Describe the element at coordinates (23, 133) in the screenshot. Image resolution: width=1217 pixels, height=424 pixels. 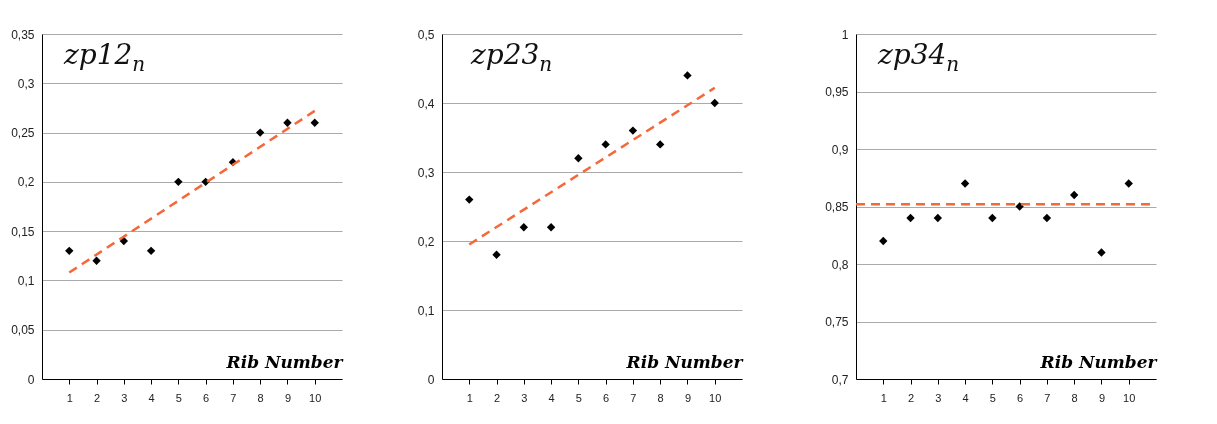
I see `y-tick-label: 0,25` at that location.